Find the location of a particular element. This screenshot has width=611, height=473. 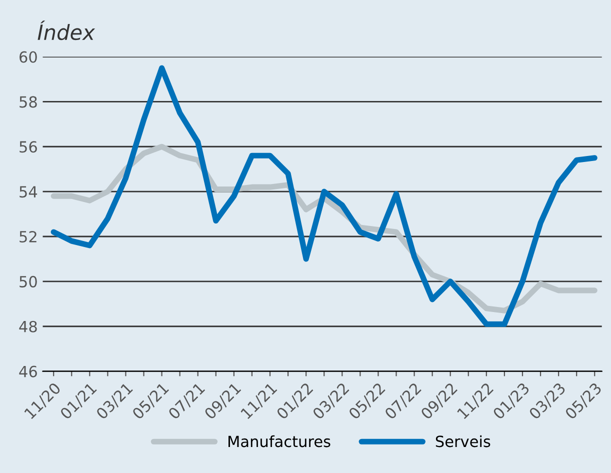

y-tick-label: 58 is located at coordinates (28, 102).